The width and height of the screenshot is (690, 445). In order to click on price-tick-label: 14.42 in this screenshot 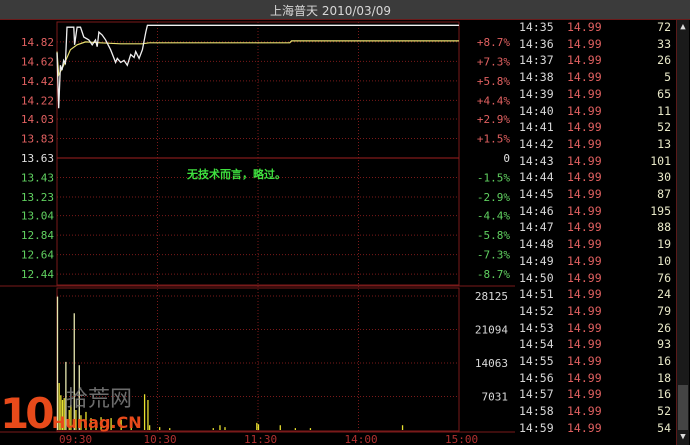, I will do `click(37, 81)`.